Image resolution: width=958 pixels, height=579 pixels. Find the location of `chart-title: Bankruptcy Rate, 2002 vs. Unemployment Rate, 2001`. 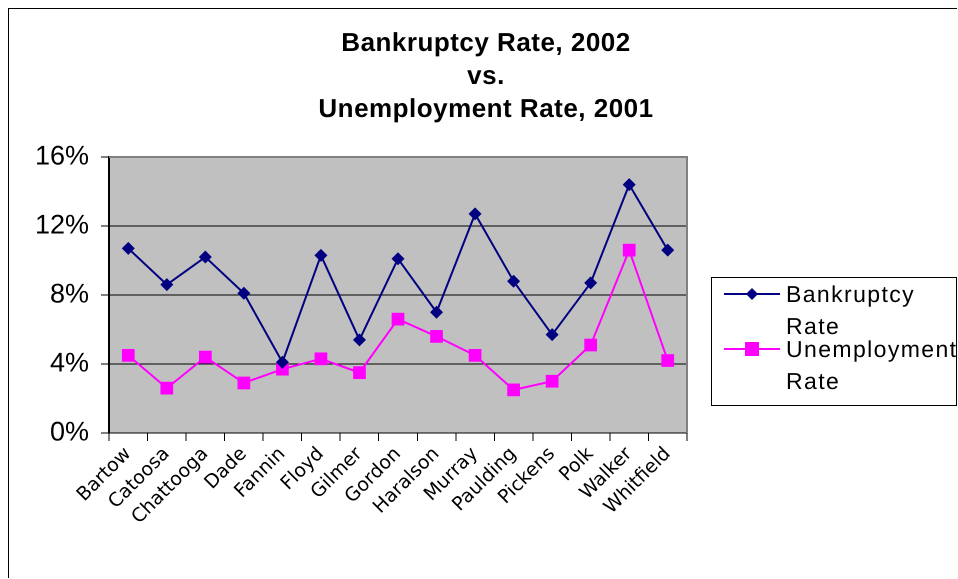

chart-title: Bankruptcy Rate, 2002 vs. Unemployment Rate, 2001 is located at coordinates (486, 75).